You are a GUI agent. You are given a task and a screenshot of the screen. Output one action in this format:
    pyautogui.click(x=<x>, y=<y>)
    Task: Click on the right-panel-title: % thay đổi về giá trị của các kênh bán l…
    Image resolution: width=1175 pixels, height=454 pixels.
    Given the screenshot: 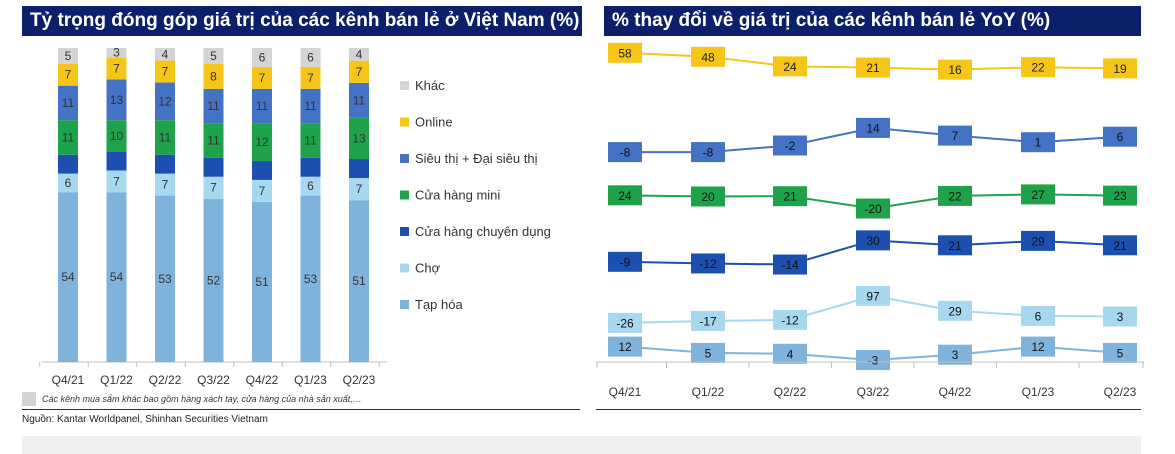 What is the action you would take?
    pyautogui.click(x=872, y=21)
    